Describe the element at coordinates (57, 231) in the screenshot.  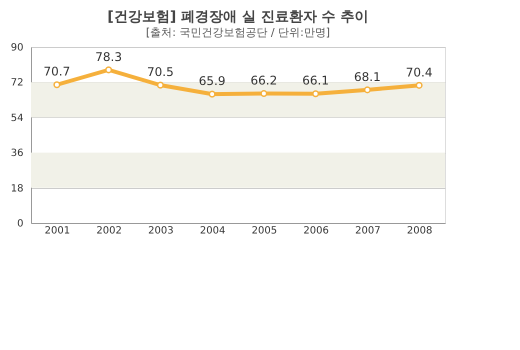
I see `x-tick-label: 2001` at that location.